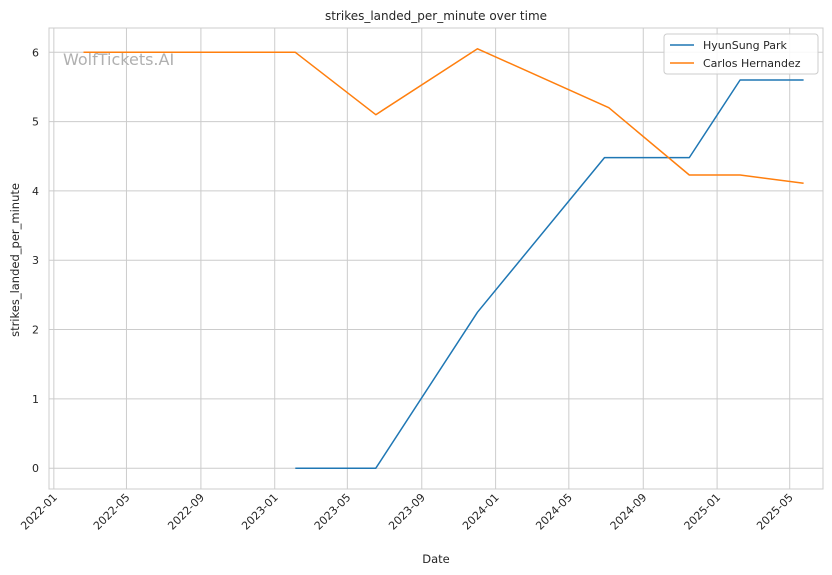 This screenshot has height=575, width=832. I want to click on legend-box, so click(741, 54).